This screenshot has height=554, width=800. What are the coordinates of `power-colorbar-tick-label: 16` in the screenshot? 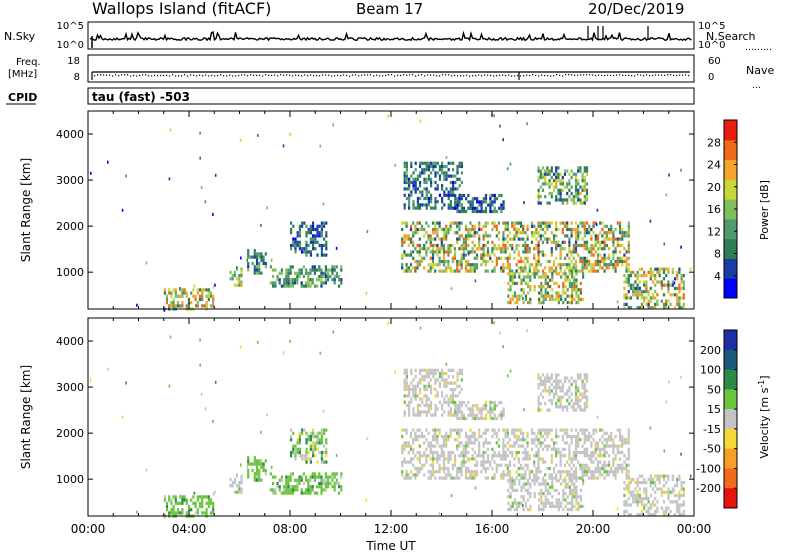 It's located at (714, 209).